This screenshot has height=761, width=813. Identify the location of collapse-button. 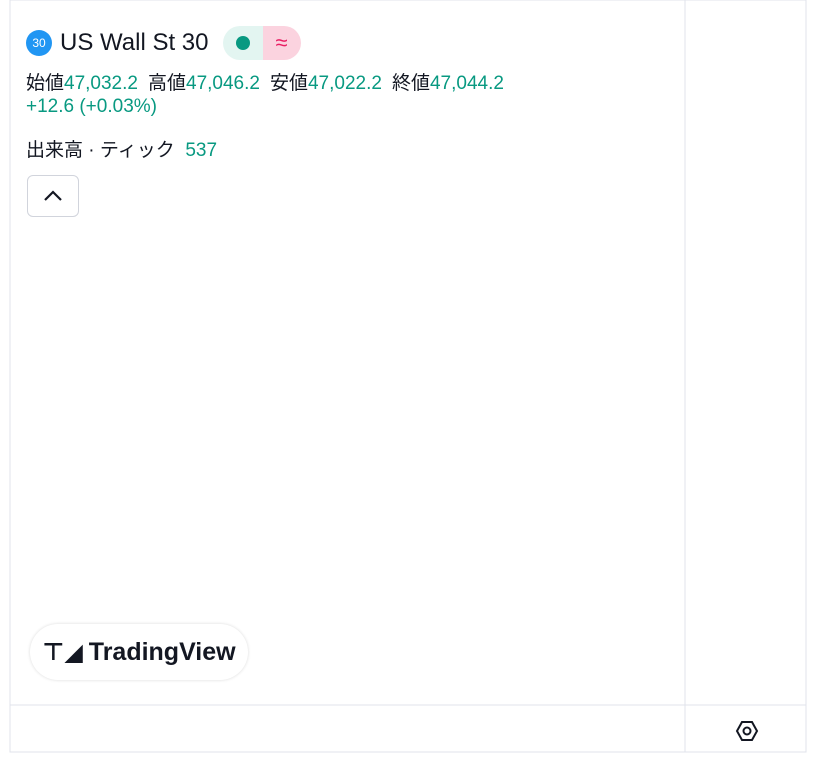
(53, 196).